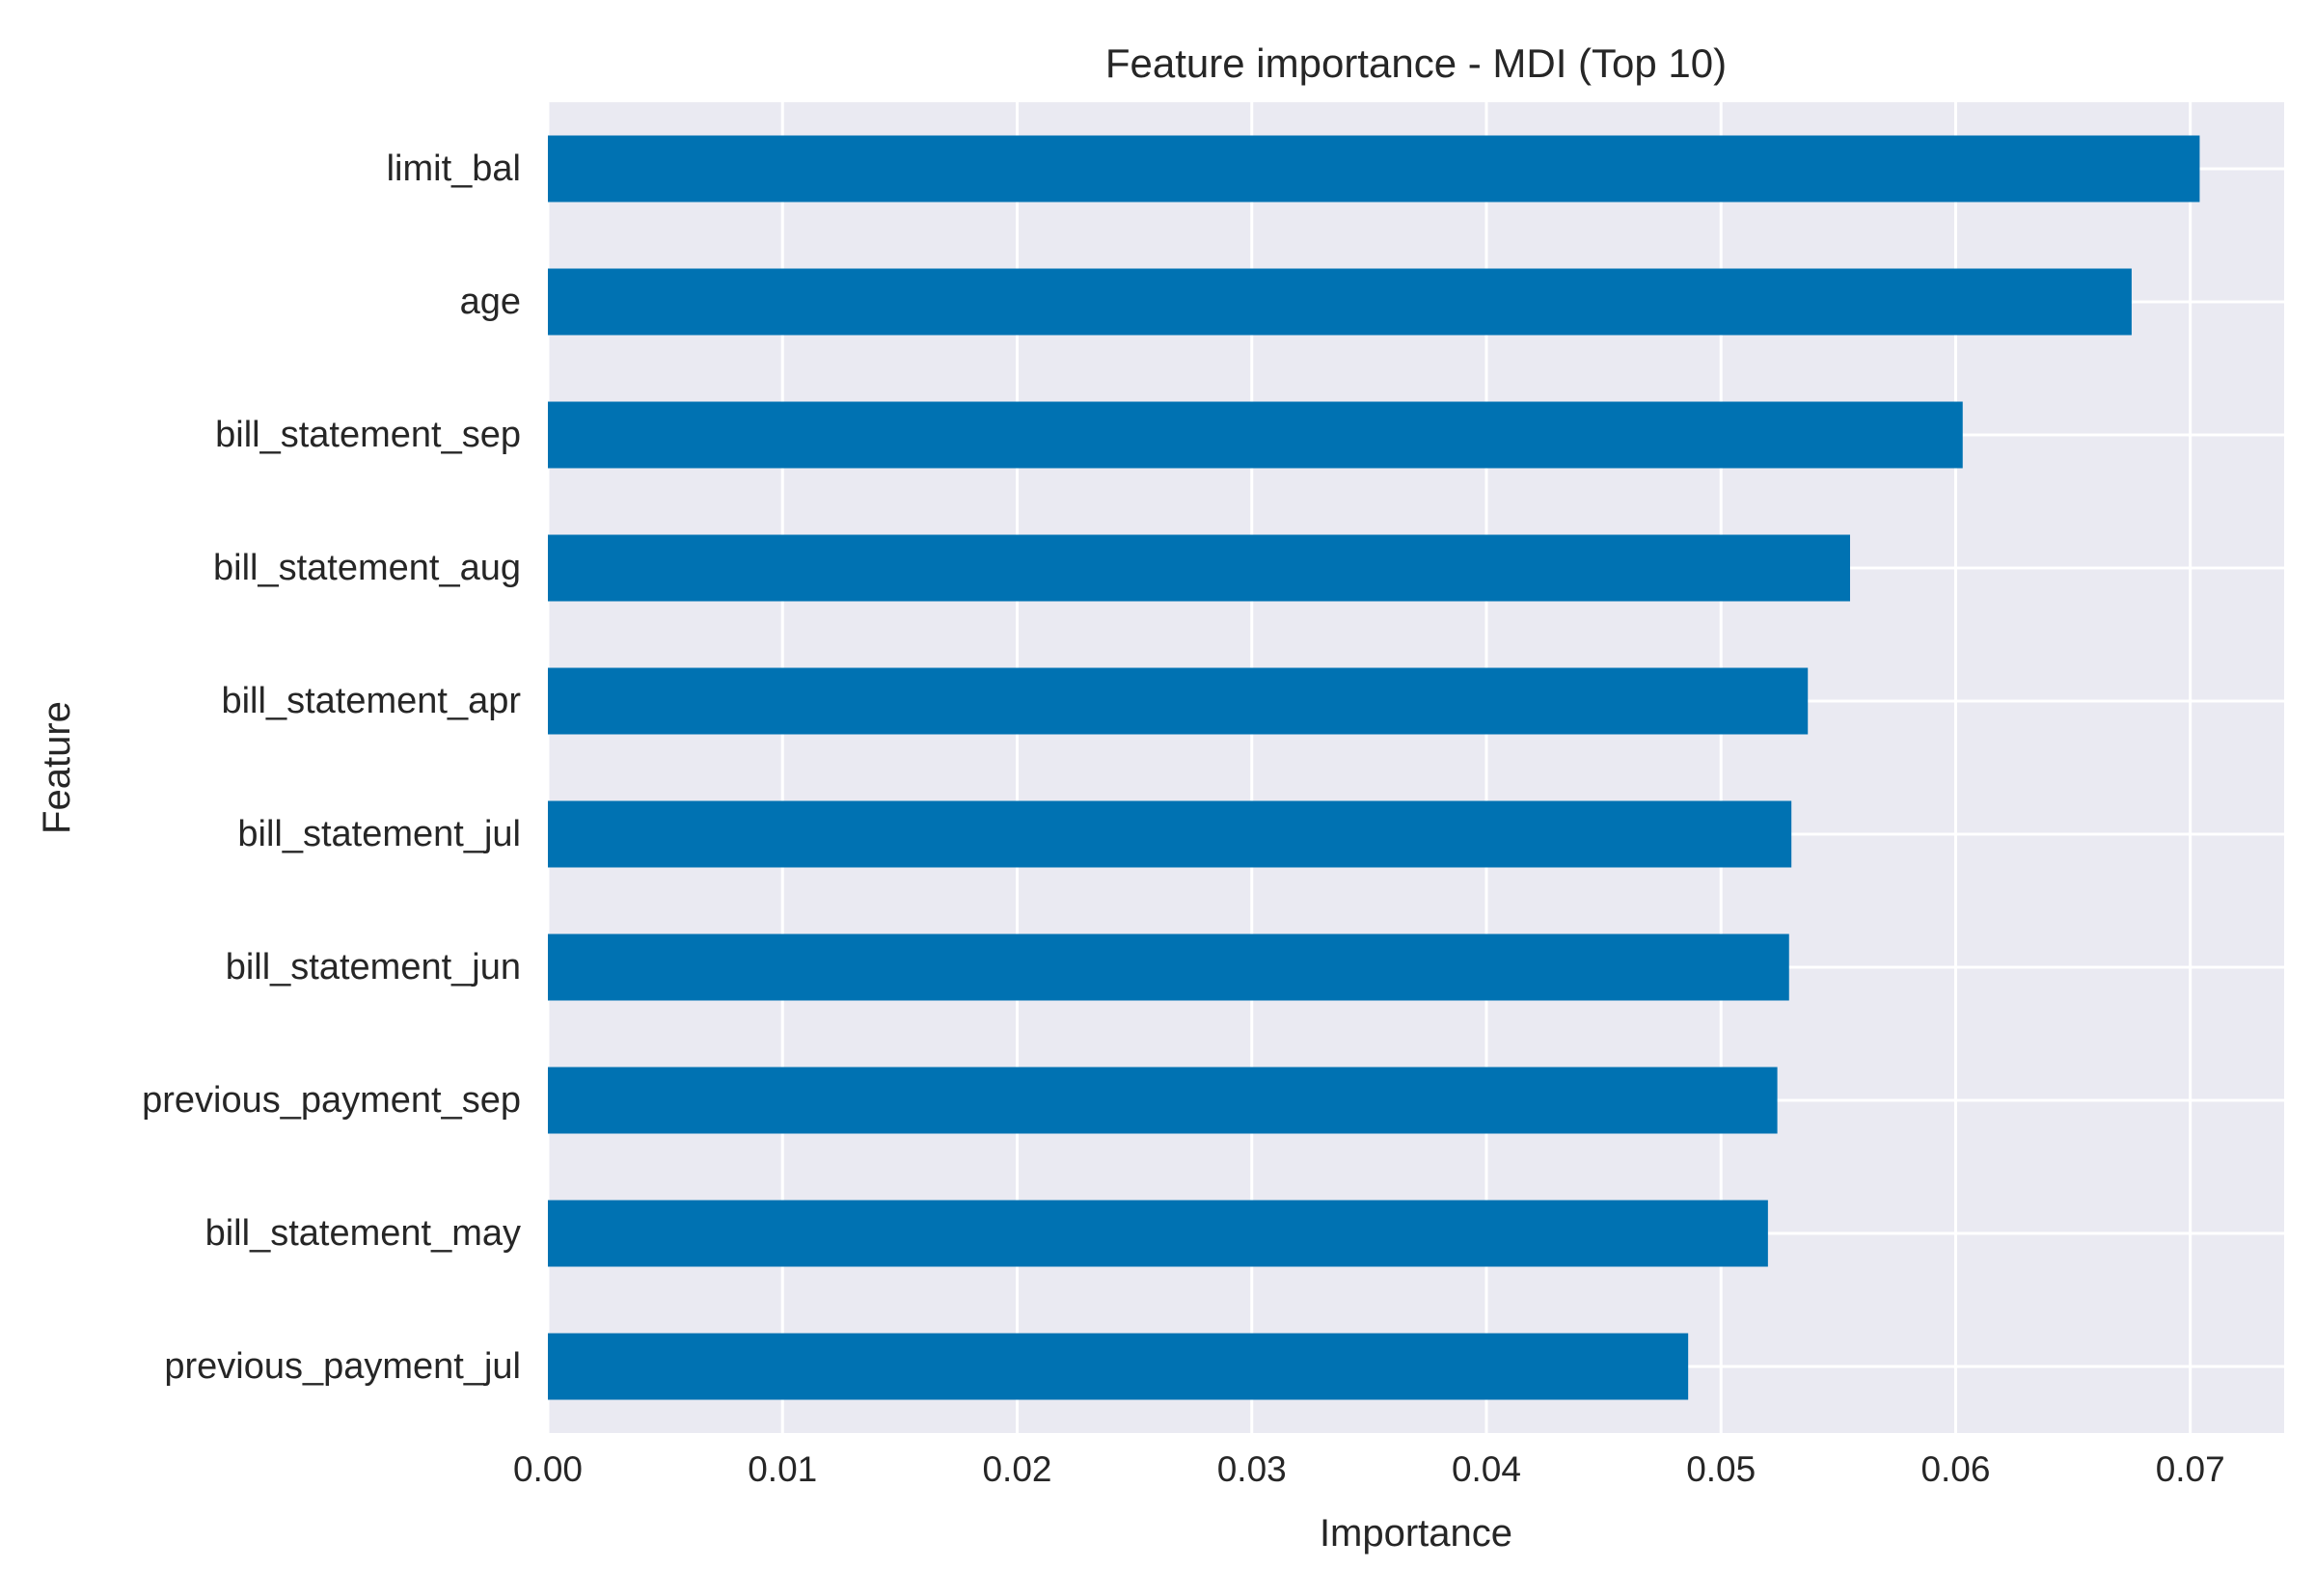  What do you see at coordinates (367, 568) in the screenshot?
I see `y-tick-label: bill_statement_aug` at bounding box center [367, 568].